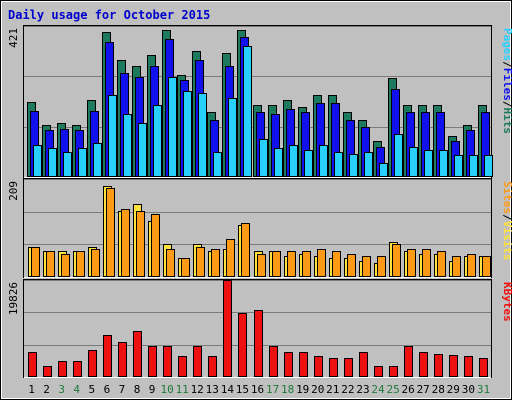  What do you see at coordinates (109, 15) in the screenshot?
I see `chart-title: Daily usage for October 2015` at bounding box center [109, 15].